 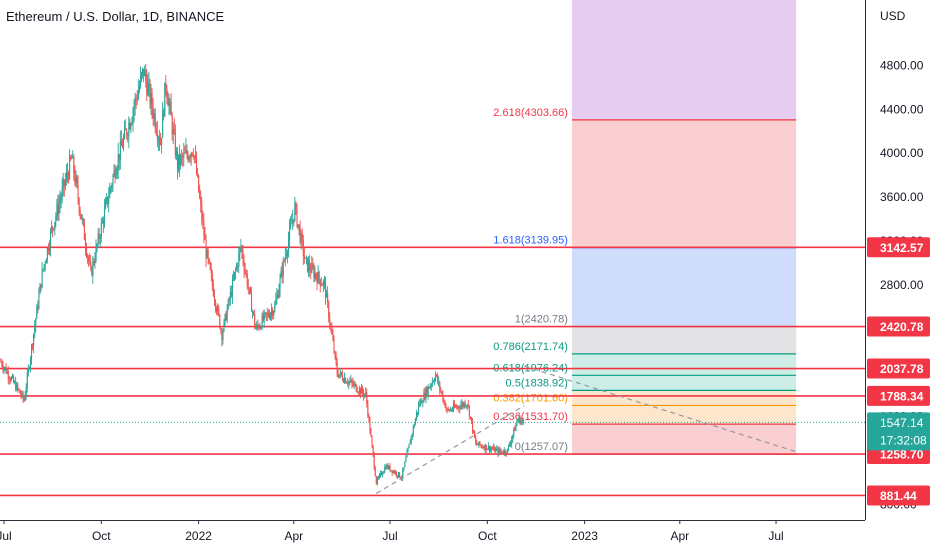 I want to click on last-price-label: 1547.14, so click(x=902, y=423).